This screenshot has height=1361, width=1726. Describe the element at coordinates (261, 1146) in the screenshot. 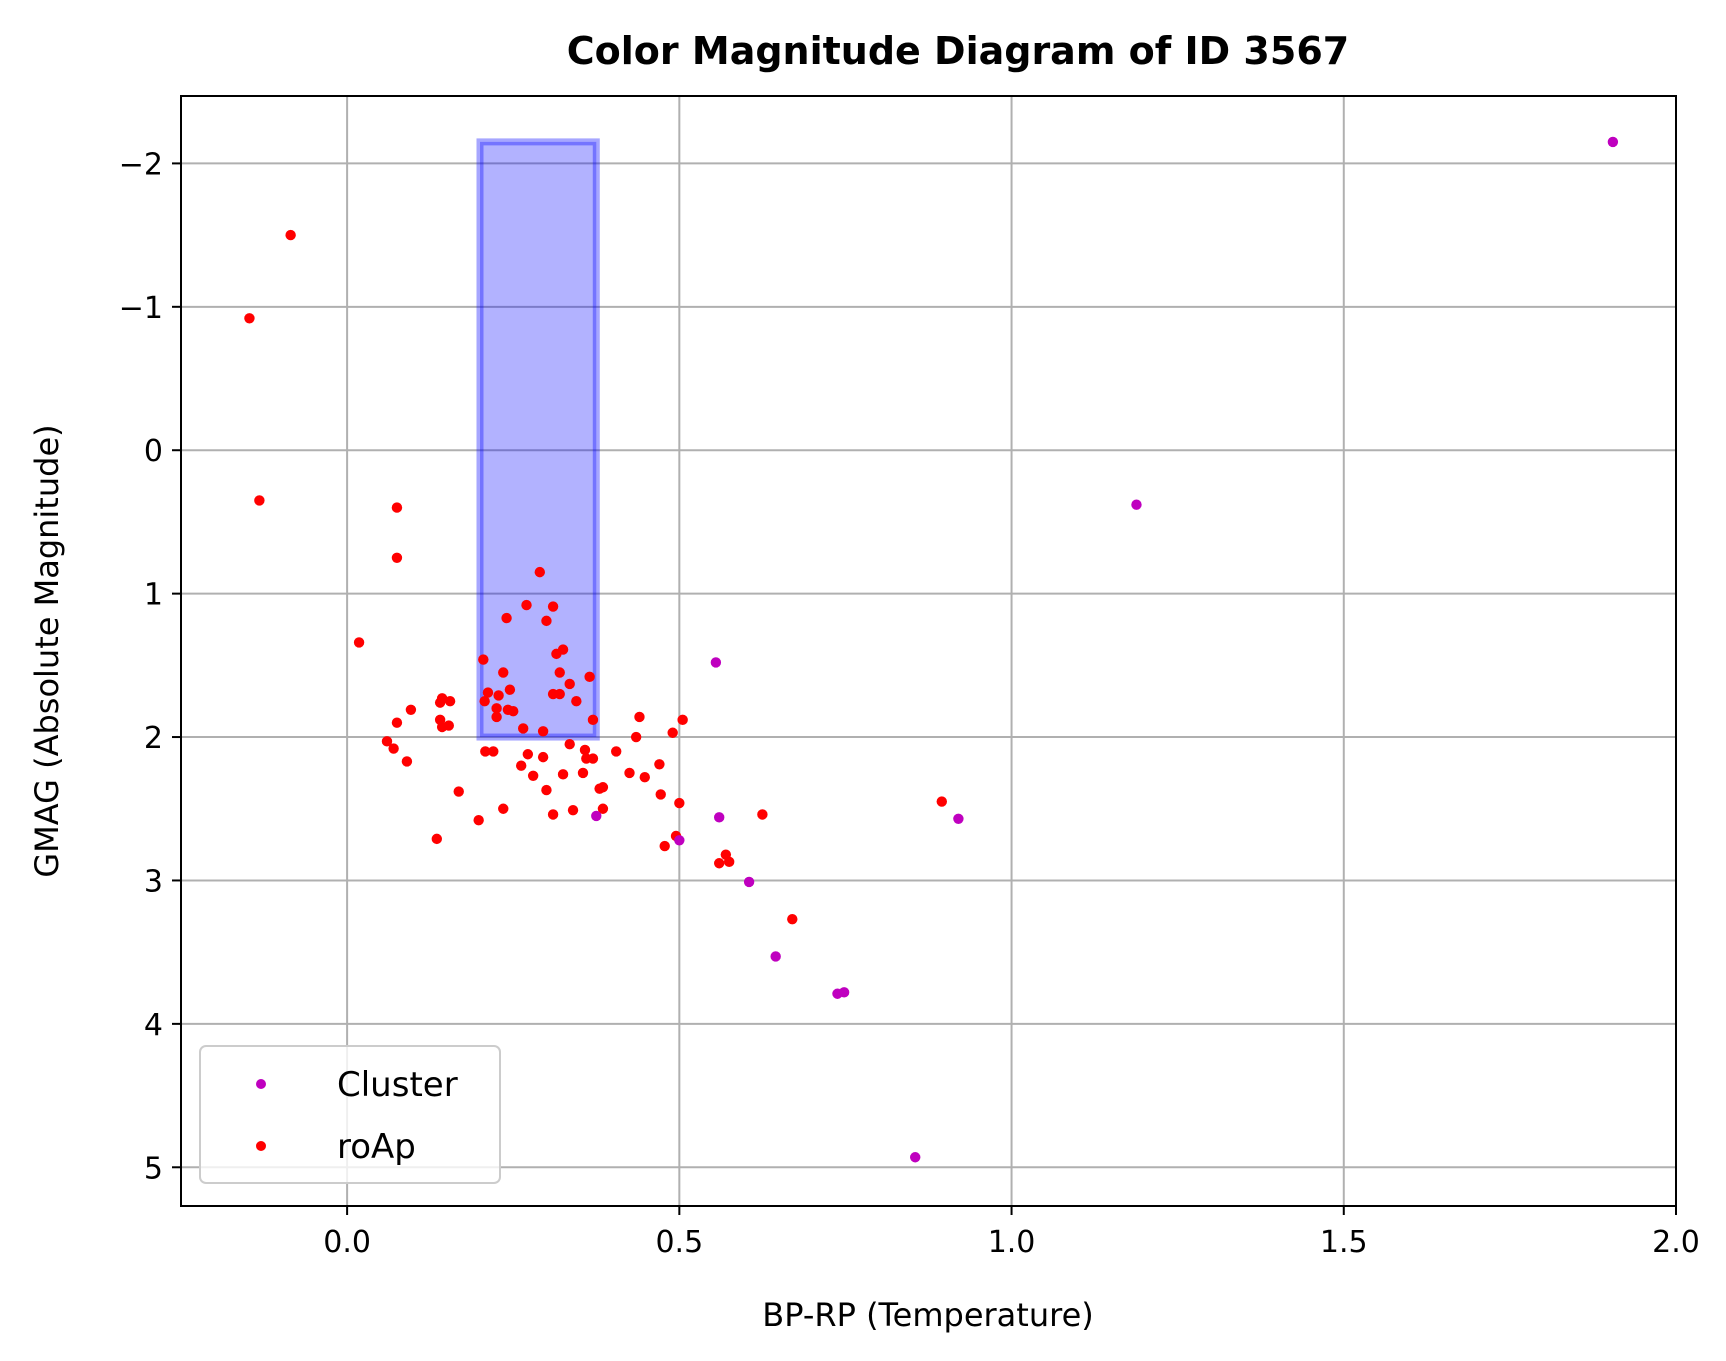

I see `legend-marker-roap` at that location.